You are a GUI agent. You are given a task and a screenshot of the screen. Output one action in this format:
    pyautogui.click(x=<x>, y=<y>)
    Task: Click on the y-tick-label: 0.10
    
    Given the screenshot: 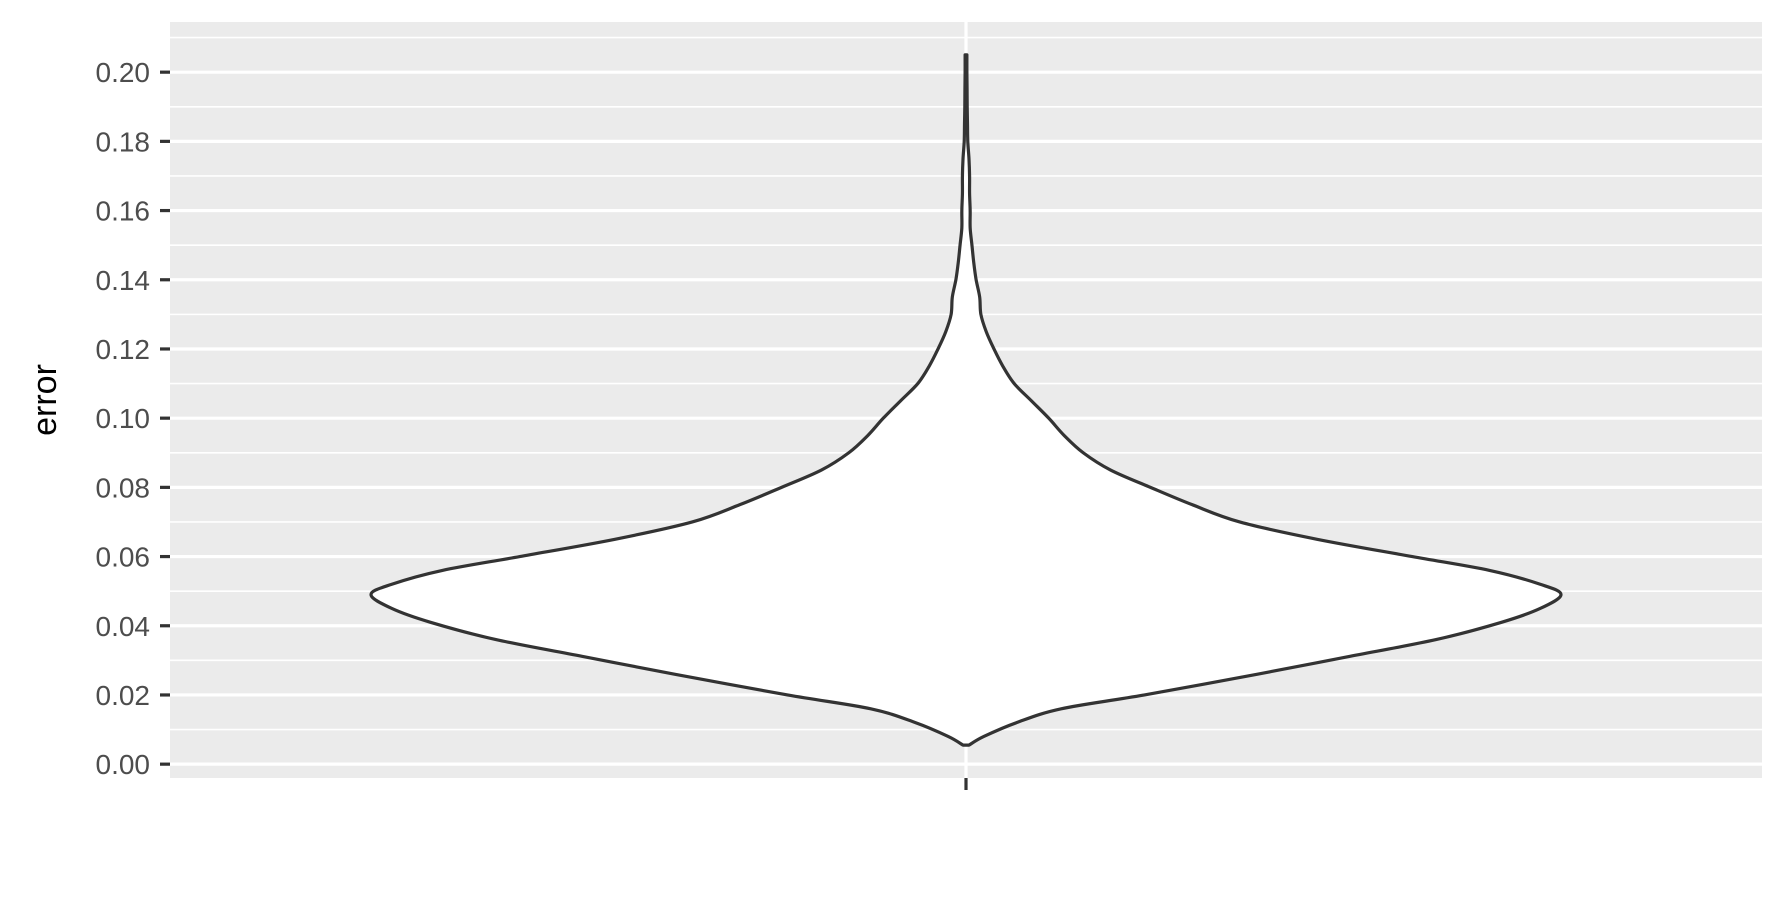 What is the action you would take?
    pyautogui.click(x=123, y=418)
    